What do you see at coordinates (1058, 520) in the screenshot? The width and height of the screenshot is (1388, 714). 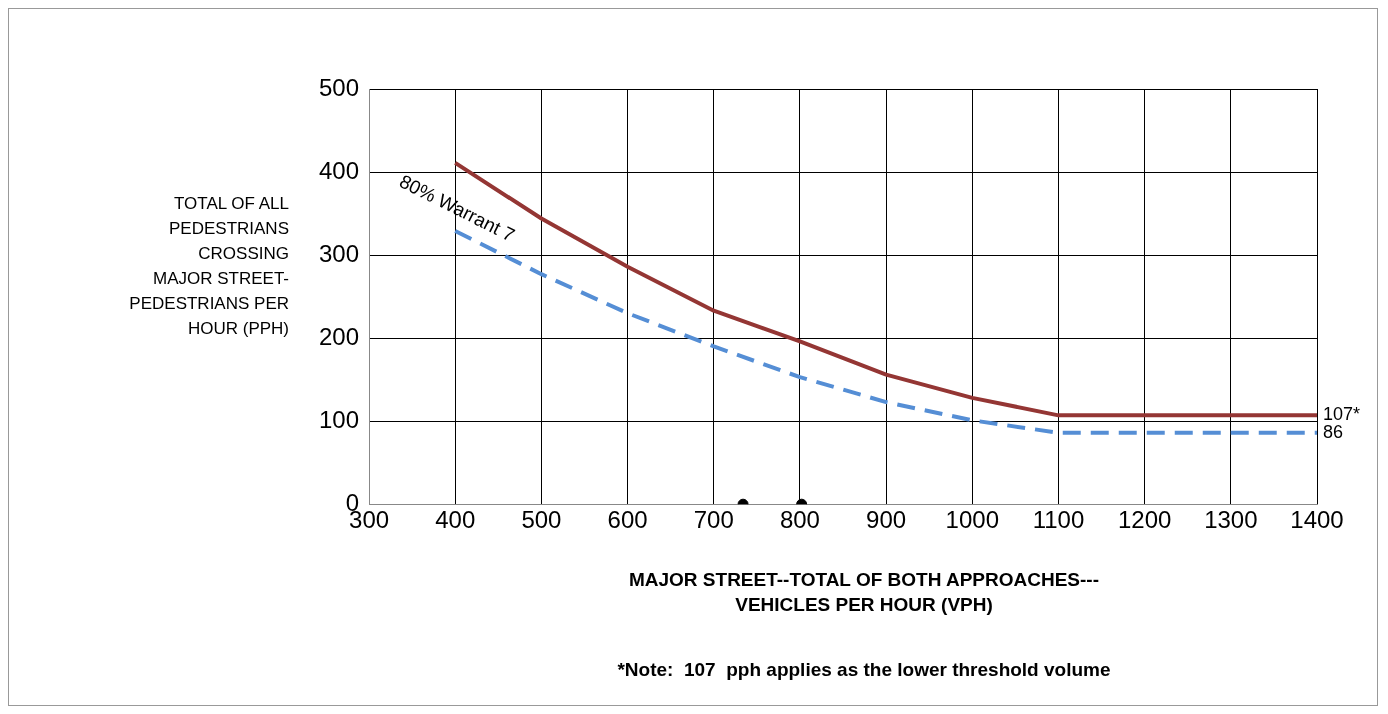 I see `x-tick-label: 1100` at bounding box center [1058, 520].